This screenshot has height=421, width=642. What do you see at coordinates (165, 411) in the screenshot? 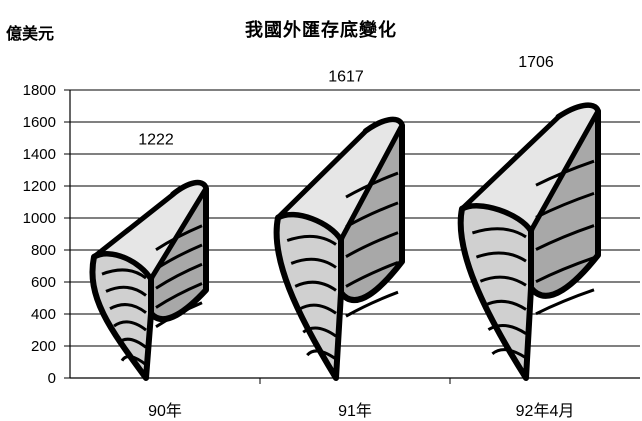
I see `x-tick-label: 90年` at bounding box center [165, 411].